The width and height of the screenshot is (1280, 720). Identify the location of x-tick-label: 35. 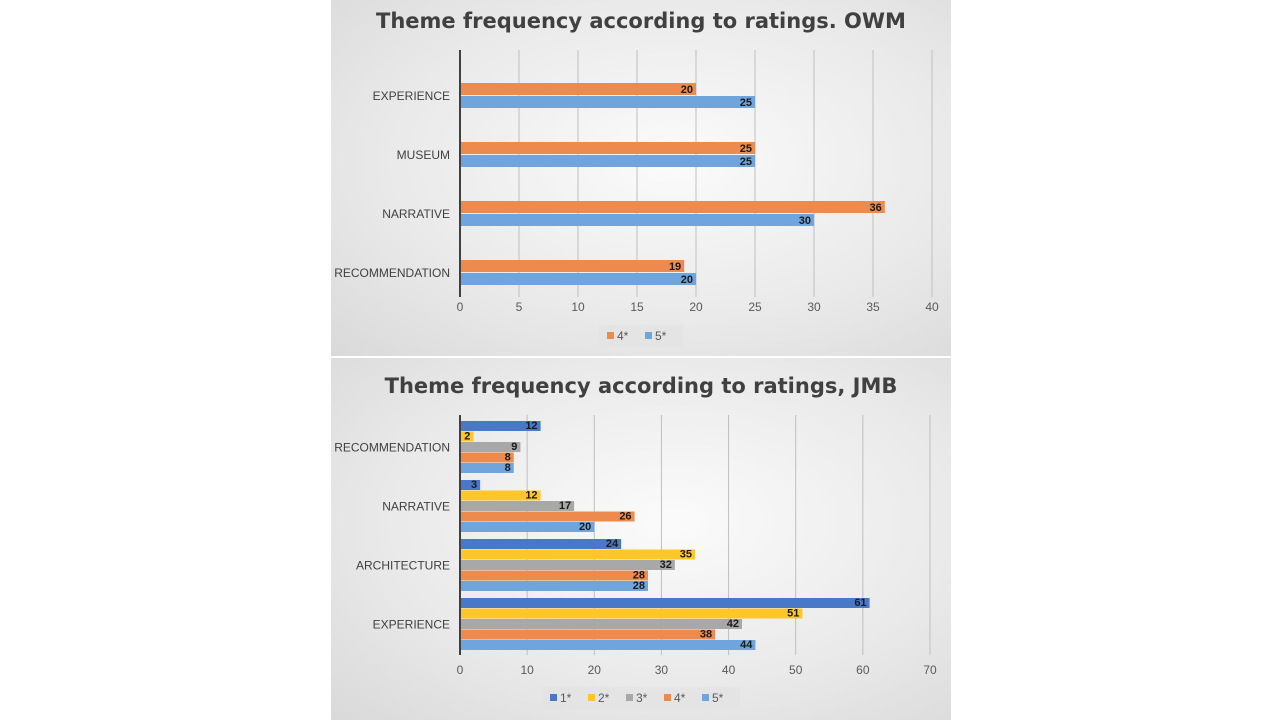
(873, 307).